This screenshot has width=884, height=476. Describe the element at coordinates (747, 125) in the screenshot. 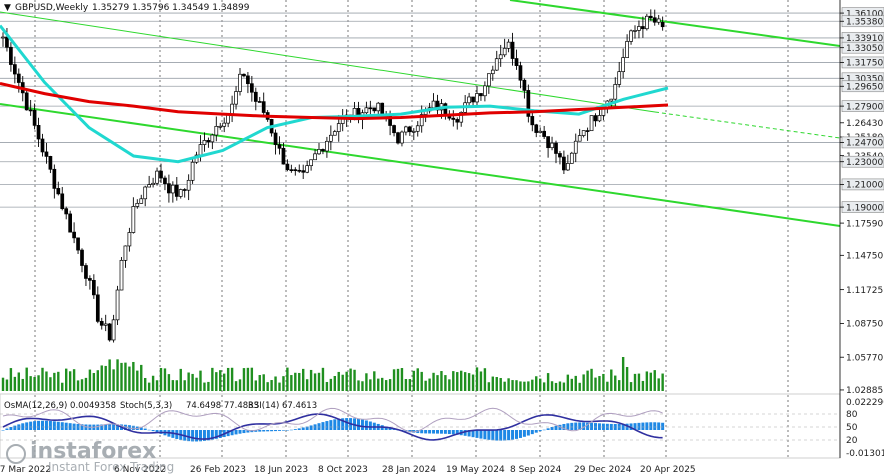

I see `trend-line-extension` at that location.